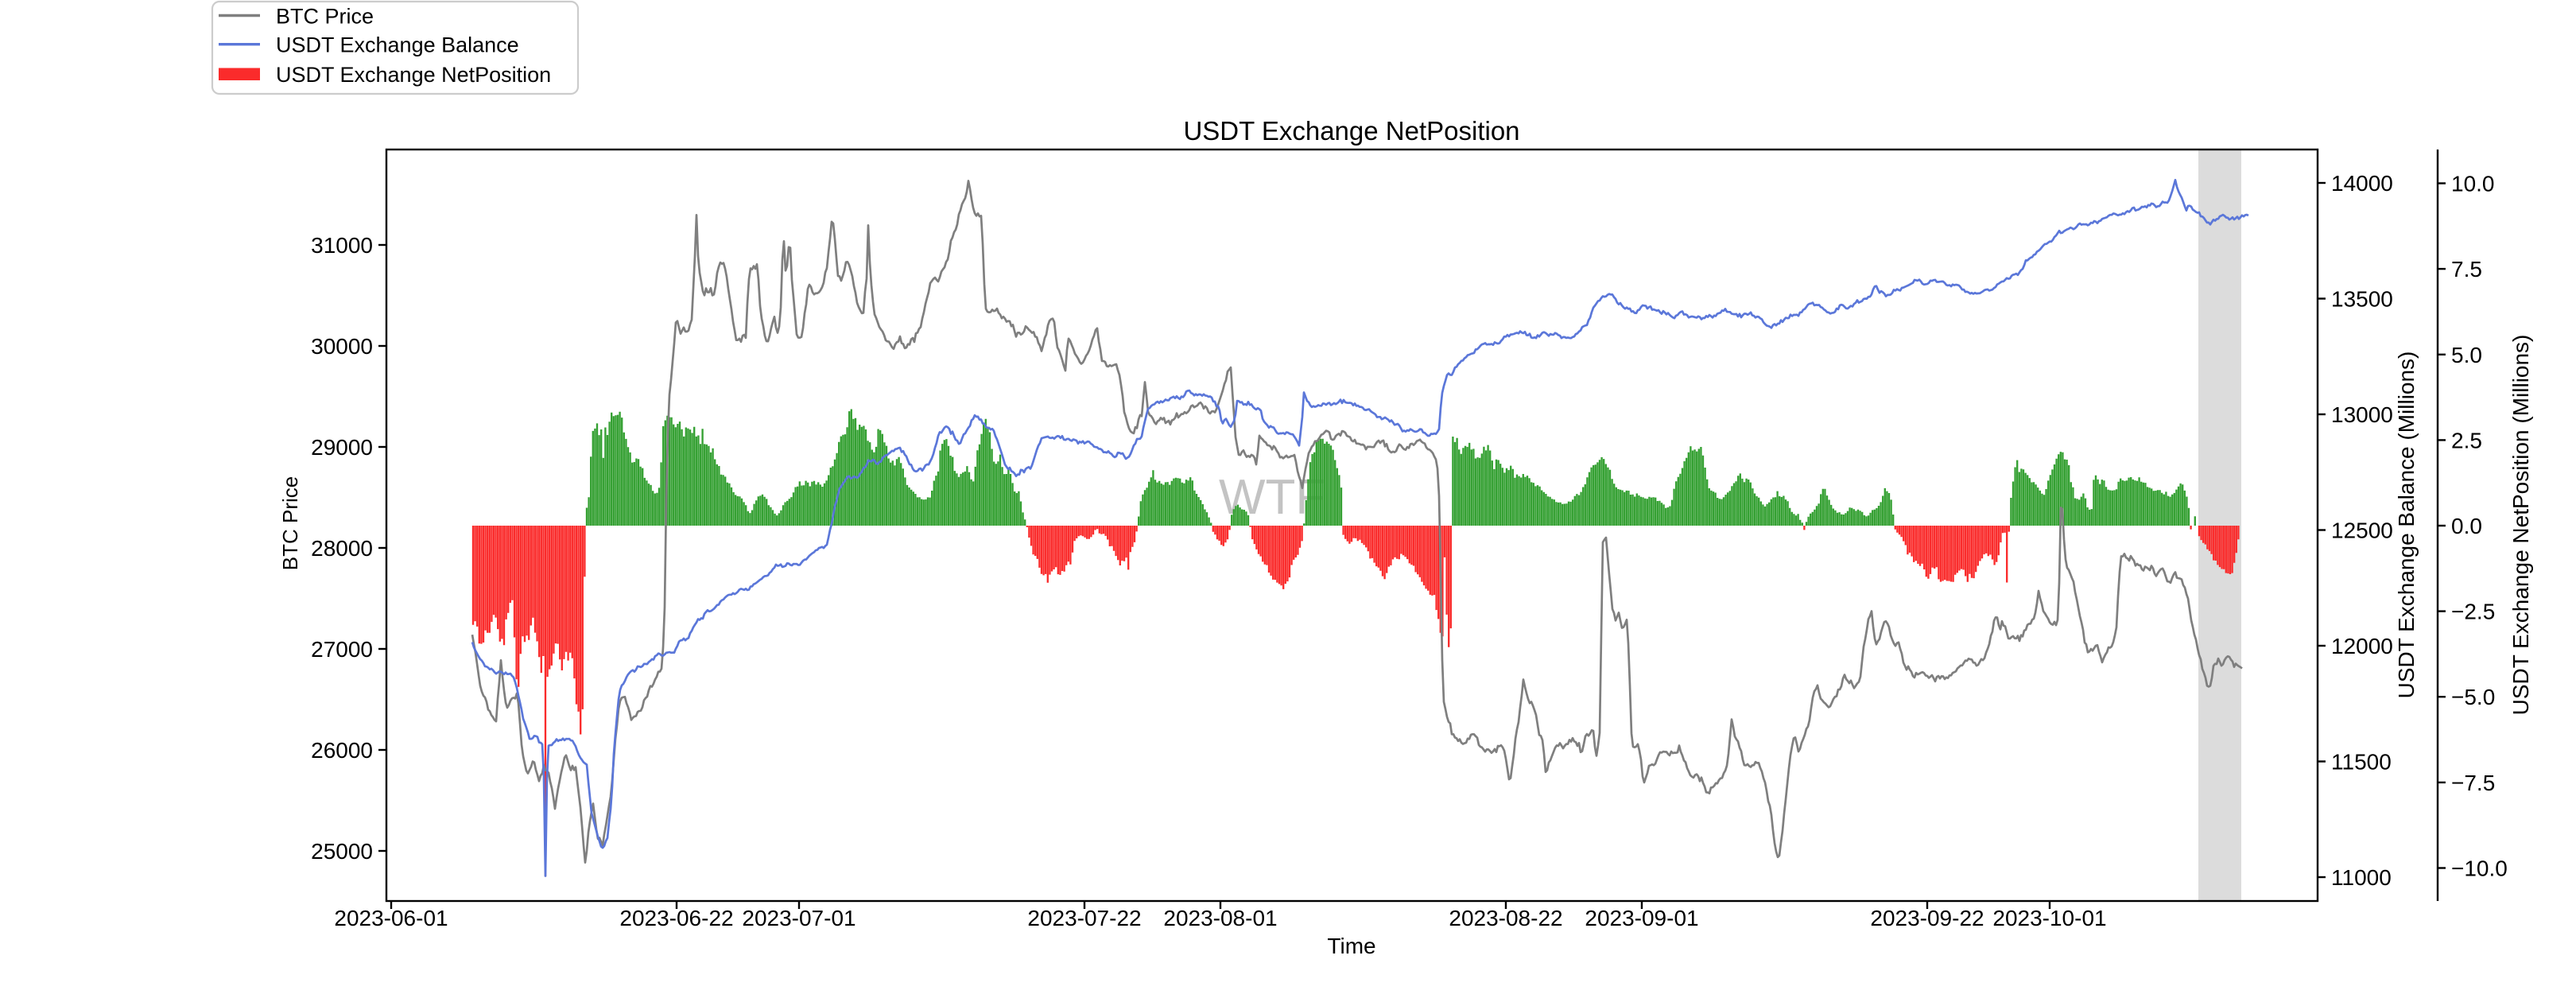  What do you see at coordinates (676, 918) in the screenshot?
I see `svg-text: 2023-06-22` at bounding box center [676, 918].